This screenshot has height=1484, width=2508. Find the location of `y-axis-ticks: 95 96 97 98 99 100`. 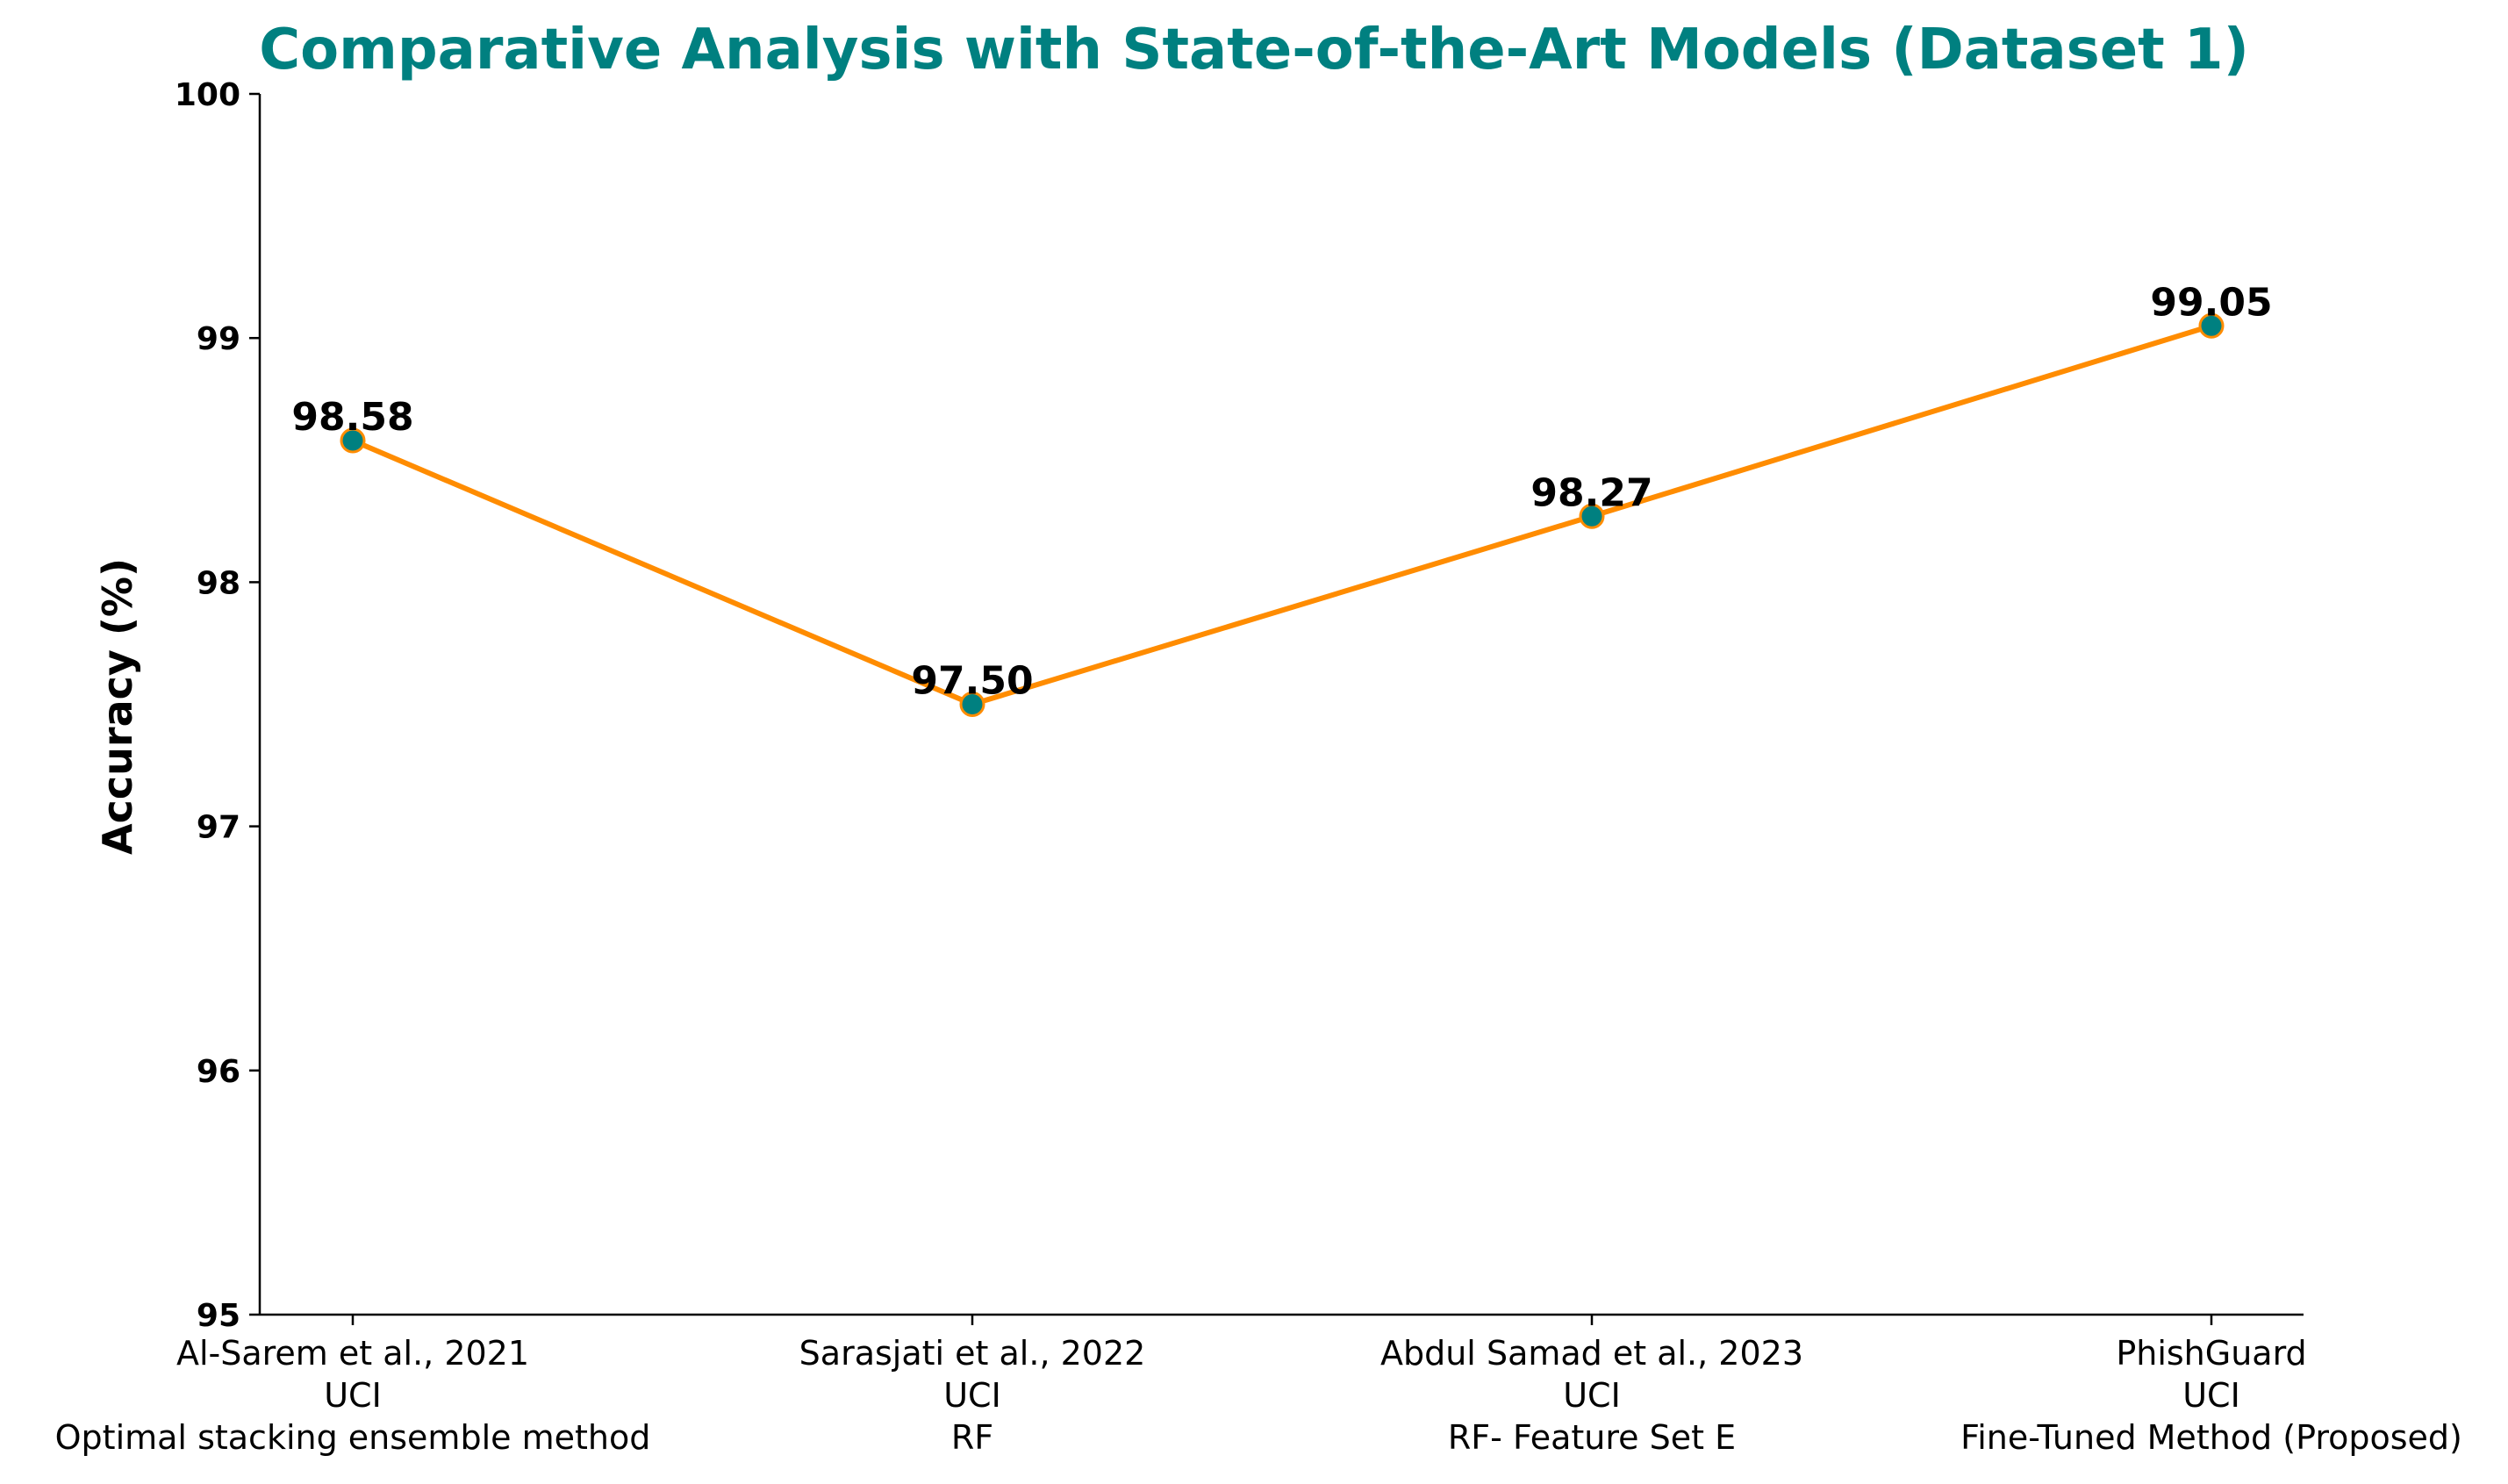

y-axis-ticks: 95 96 97 98 99 100 is located at coordinates (217, 705).